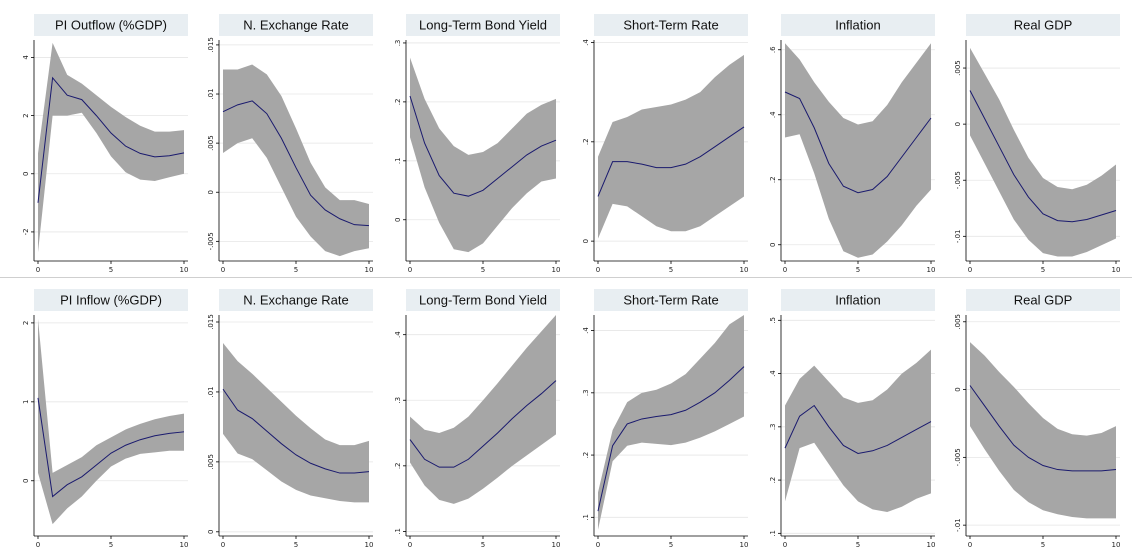 The width and height of the screenshot is (1132, 555). What do you see at coordinates (852, 419) in the screenshot?
I see `chart-svg: Inflation .1 .2 .3 .4 .5 0 5 10` at bounding box center [852, 419].